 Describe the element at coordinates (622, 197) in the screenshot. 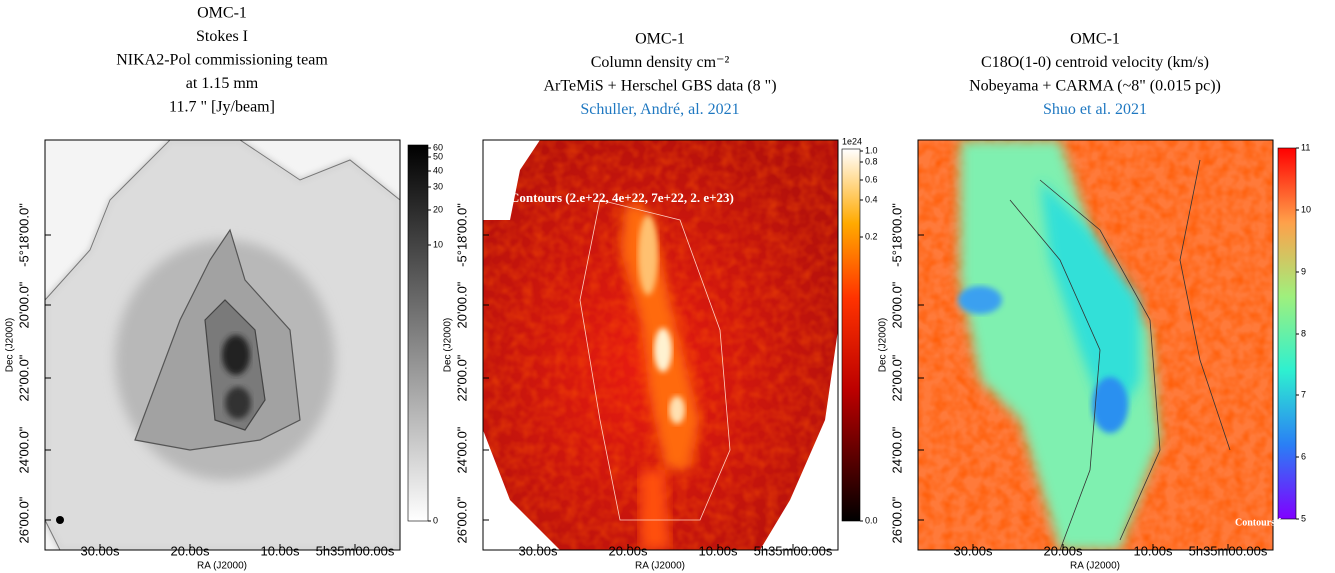

I see `annotation: Contours (2.e+22, 4e+22, 7e+22, 2. e+23)` at that location.